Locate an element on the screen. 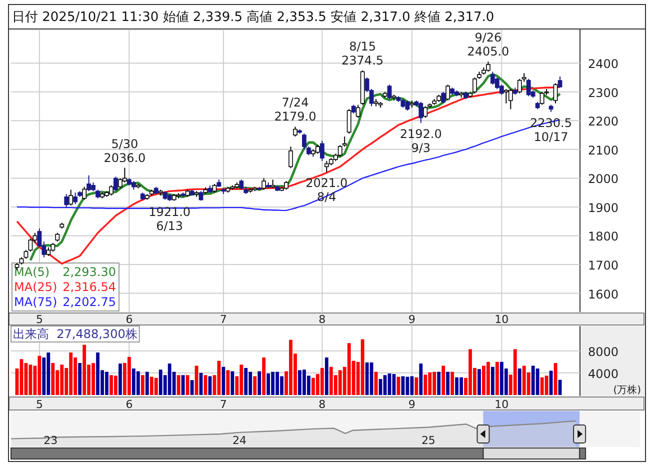 This screenshot has height=470, width=653. y-tick-label: 4000 is located at coordinates (603, 373).